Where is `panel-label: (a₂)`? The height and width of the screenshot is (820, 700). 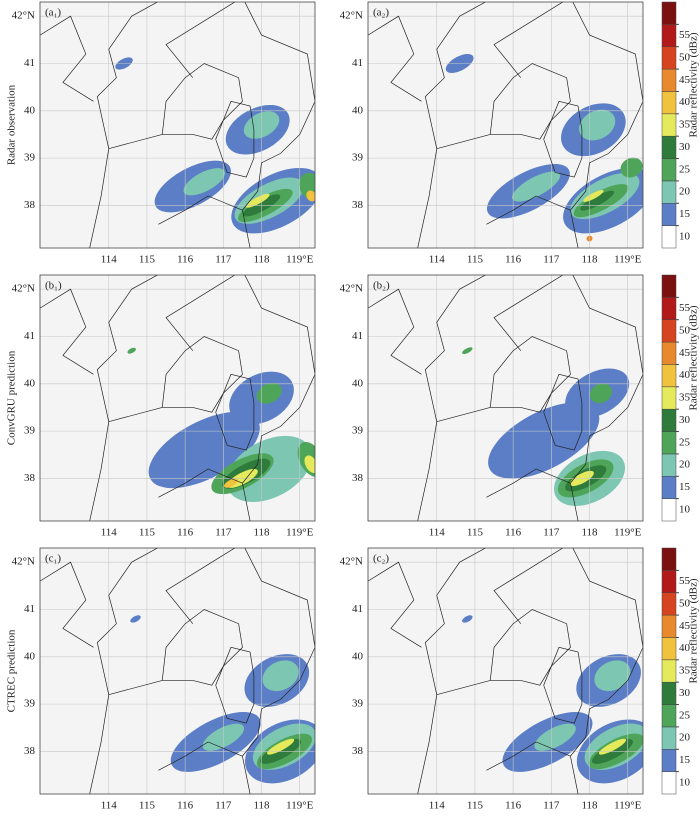
panel-label: (a₂) is located at coordinates (381, 13).